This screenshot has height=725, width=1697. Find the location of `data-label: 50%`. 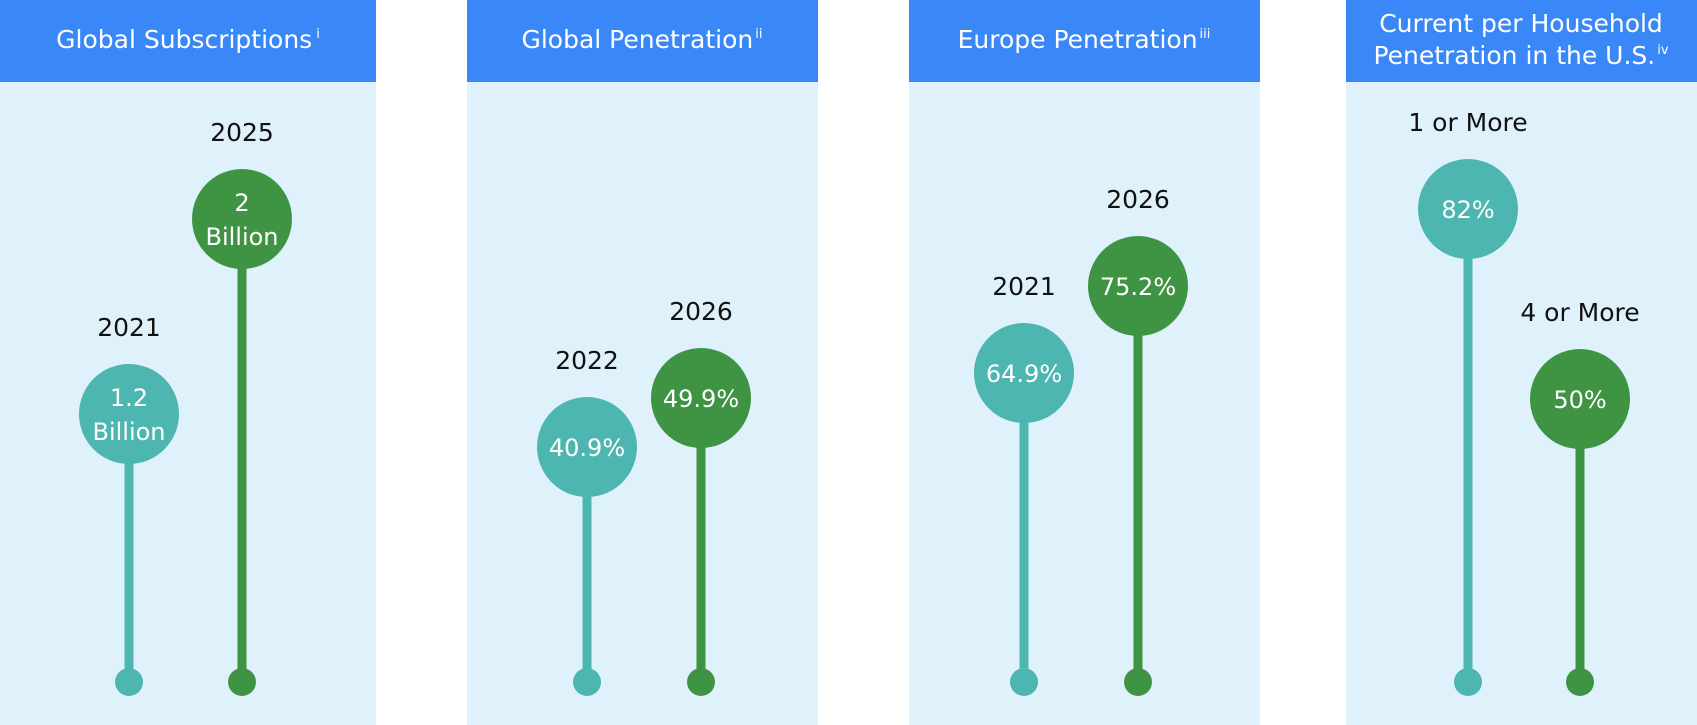

data-label: 50% is located at coordinates (1579, 400).